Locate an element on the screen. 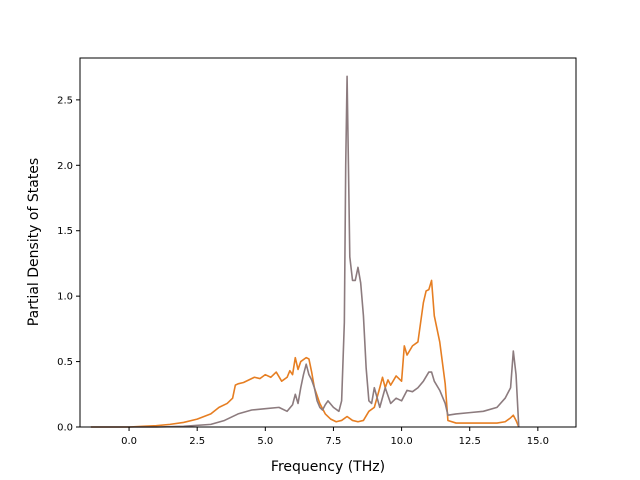 This screenshot has width=640, height=480. x-tick-label: 10.0 is located at coordinates (401, 441).